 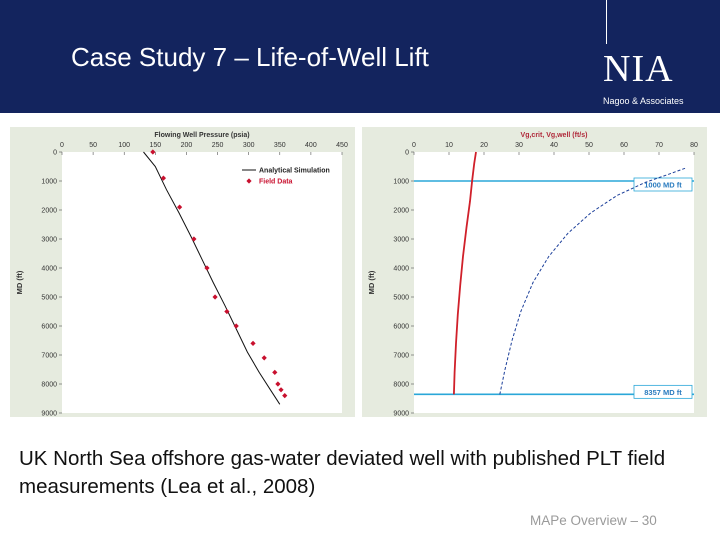 What do you see at coordinates (484, 145) in the screenshot?
I see `x-tick-label: 20` at bounding box center [484, 145].